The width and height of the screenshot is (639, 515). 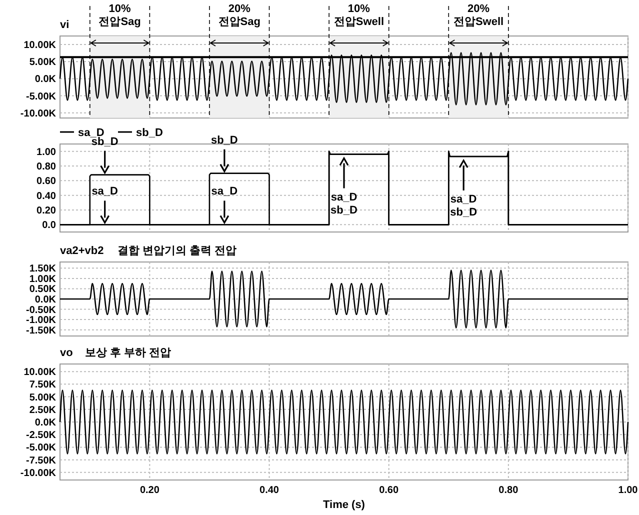 I want to click on chart-title: 결합 변압기의 출력 전압, so click(x=177, y=251).